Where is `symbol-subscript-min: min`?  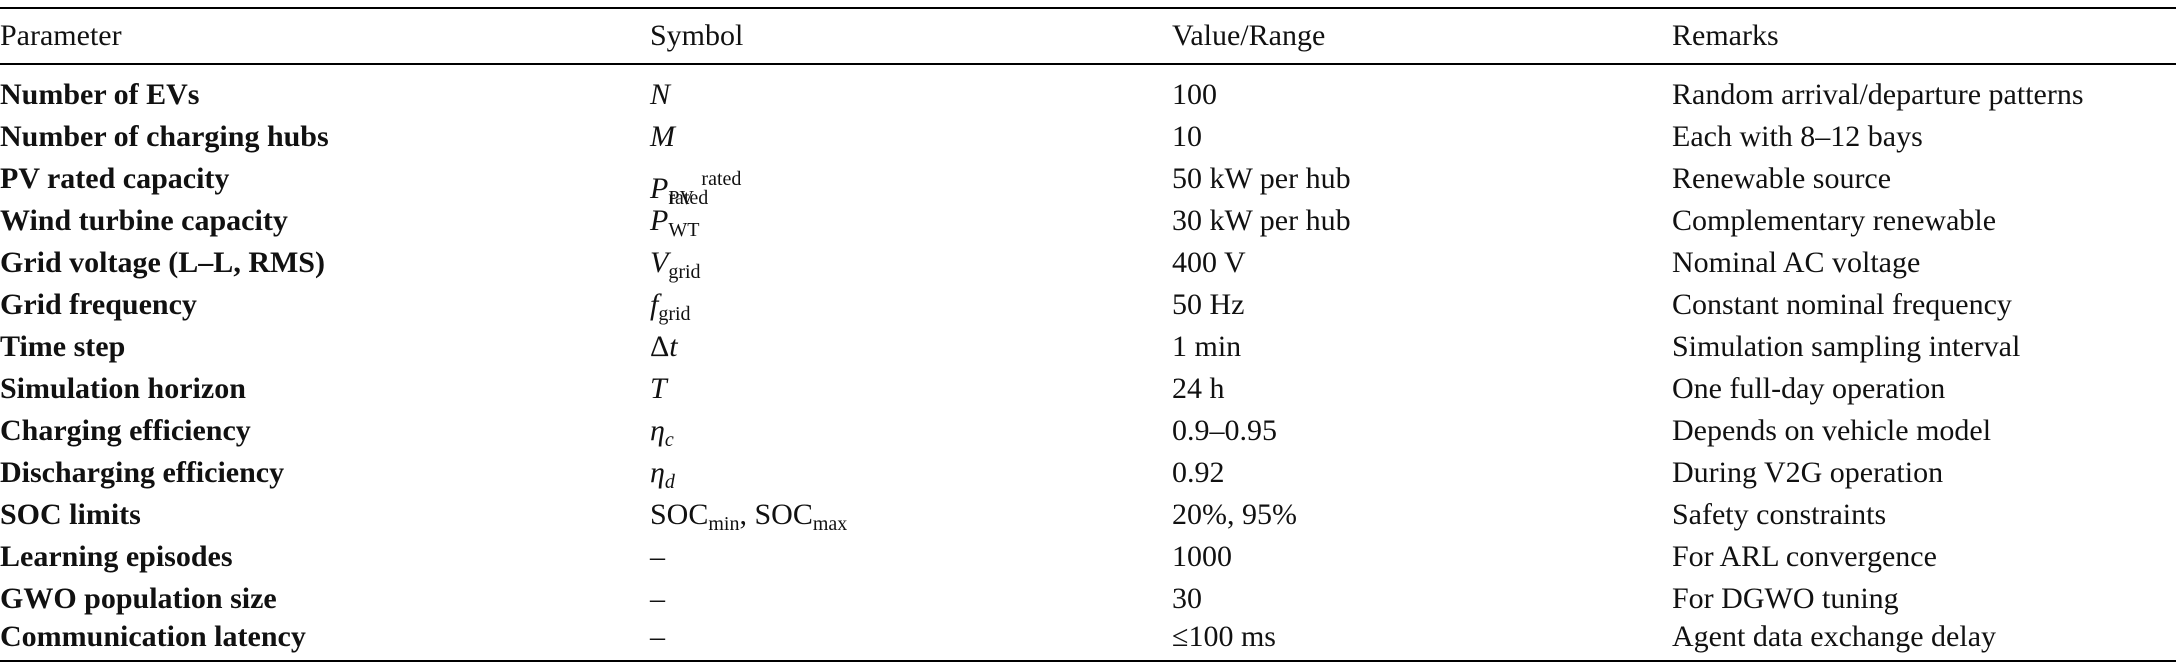 symbol-subscript-min: min is located at coordinates (724, 524).